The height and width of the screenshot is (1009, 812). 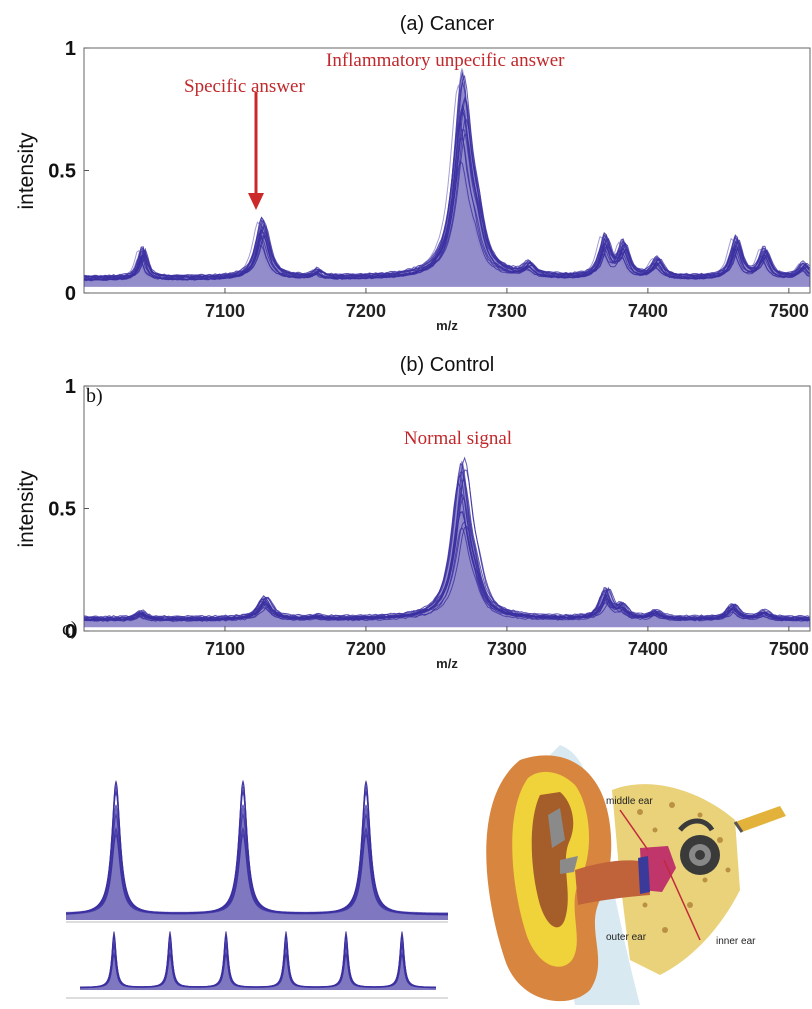 What do you see at coordinates (629, 801) in the screenshot?
I see `ear-label-middle: middle ear` at bounding box center [629, 801].